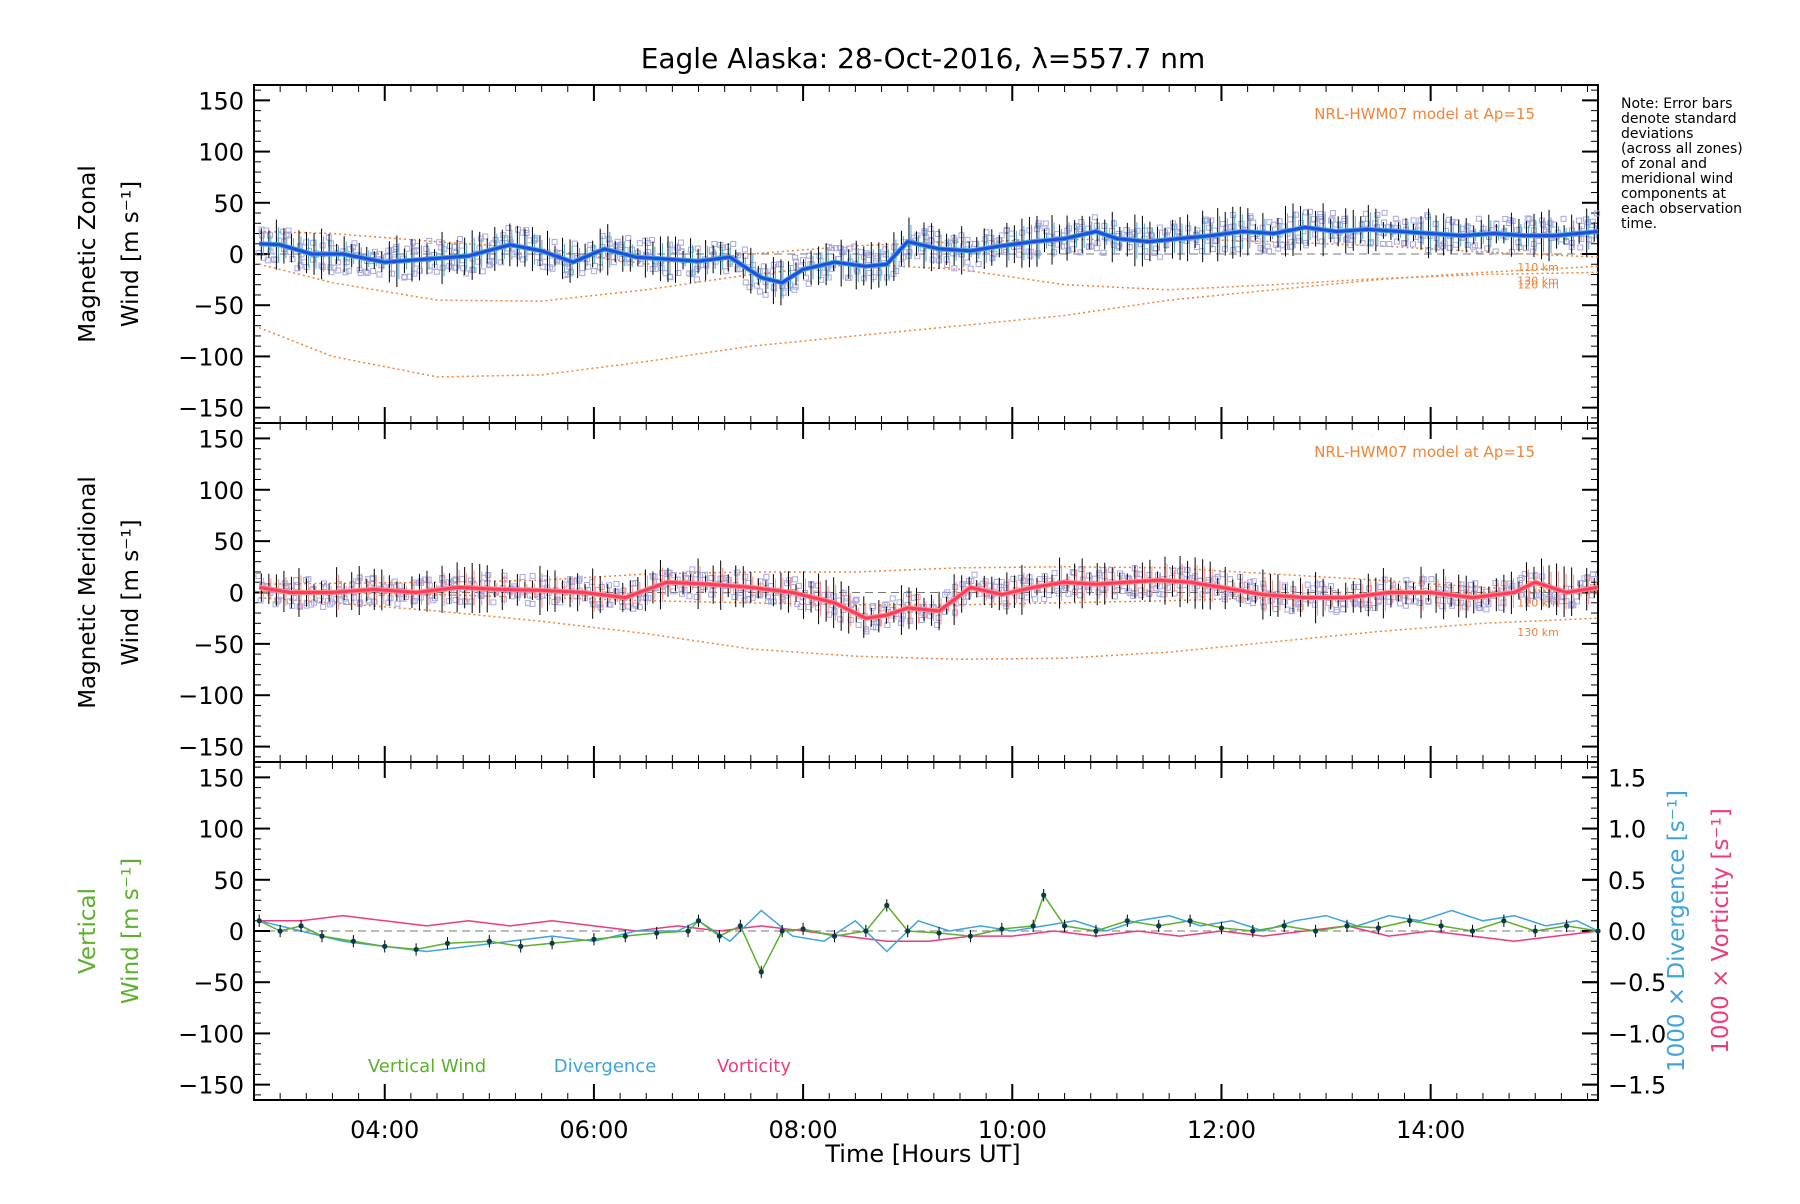 The image size is (1800, 1204). What do you see at coordinates (754, 1066) in the screenshot?
I see `legend-entry-vorticity: Vorticity` at bounding box center [754, 1066].